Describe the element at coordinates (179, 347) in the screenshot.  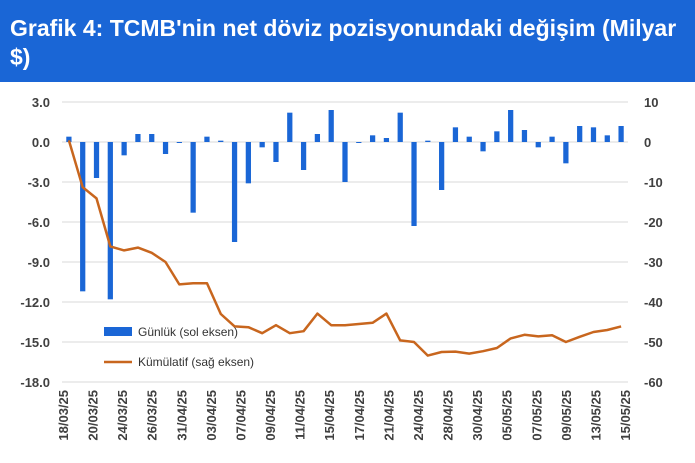
I see `legend: Günlük (sol eksen) Kümülatif (sağ eksen)` at that location.